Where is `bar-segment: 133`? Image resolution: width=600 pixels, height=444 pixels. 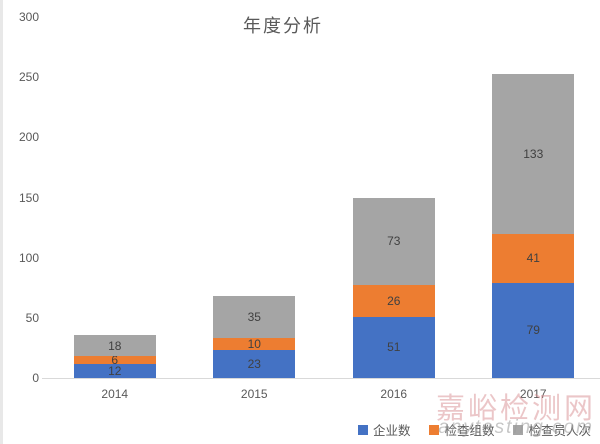 bar-segment: 133 is located at coordinates (533, 153).